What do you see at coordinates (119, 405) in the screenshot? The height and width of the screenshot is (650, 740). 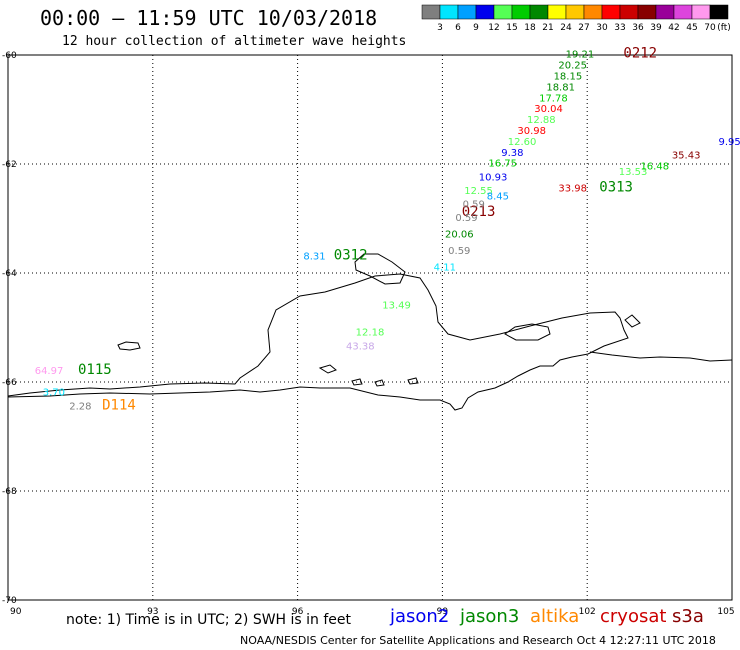 I see `pass-id-label: D114` at bounding box center [119, 405].